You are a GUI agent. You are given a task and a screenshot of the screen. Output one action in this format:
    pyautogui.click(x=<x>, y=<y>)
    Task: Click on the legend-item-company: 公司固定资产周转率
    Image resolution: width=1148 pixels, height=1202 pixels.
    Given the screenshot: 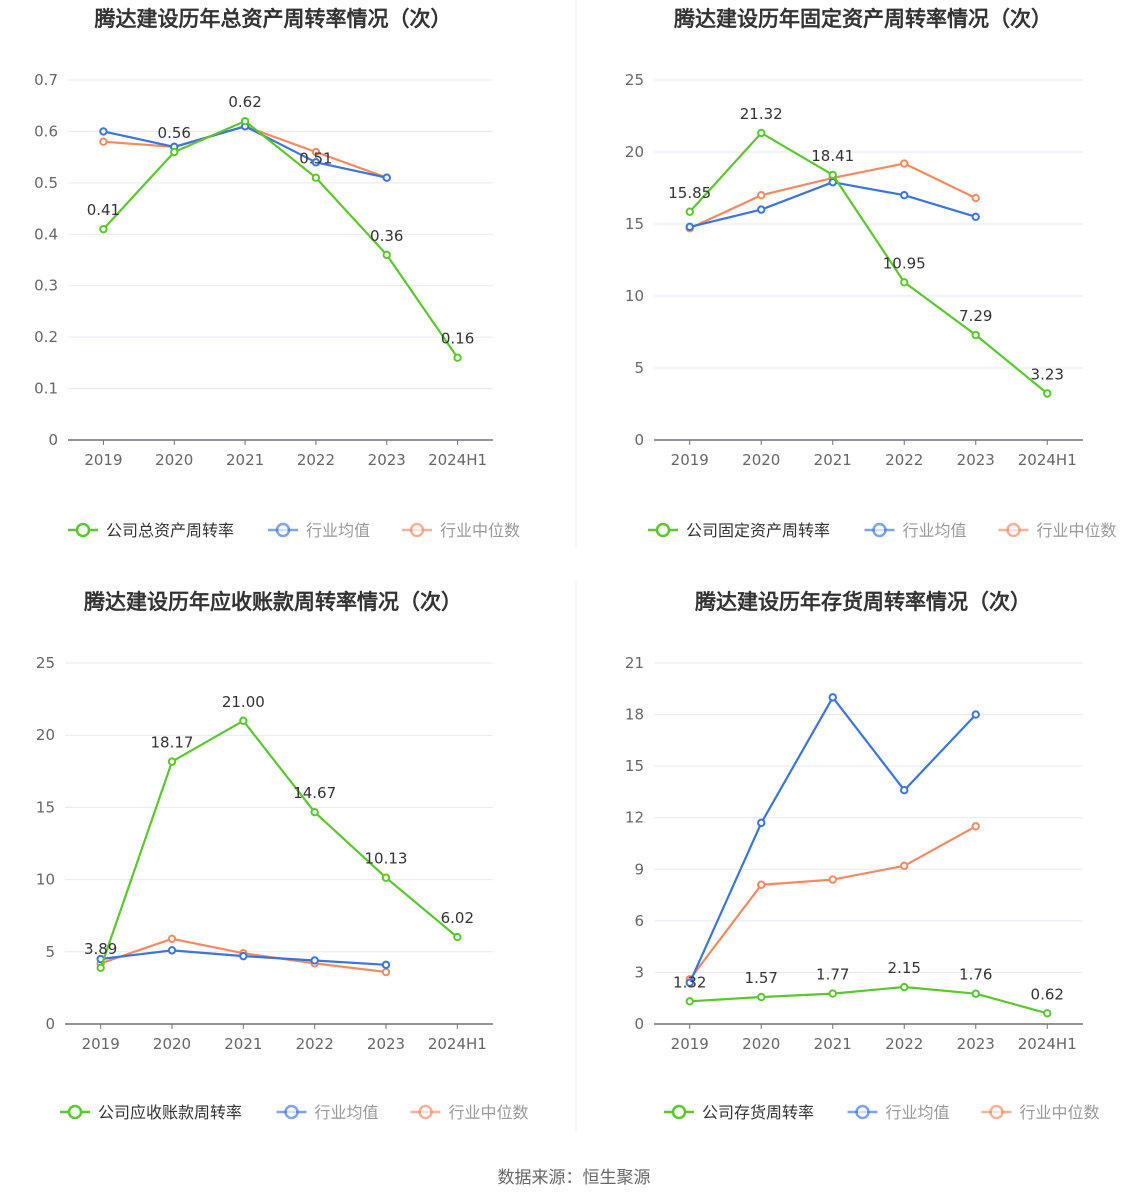 What is the action you would take?
    pyautogui.click(x=739, y=530)
    